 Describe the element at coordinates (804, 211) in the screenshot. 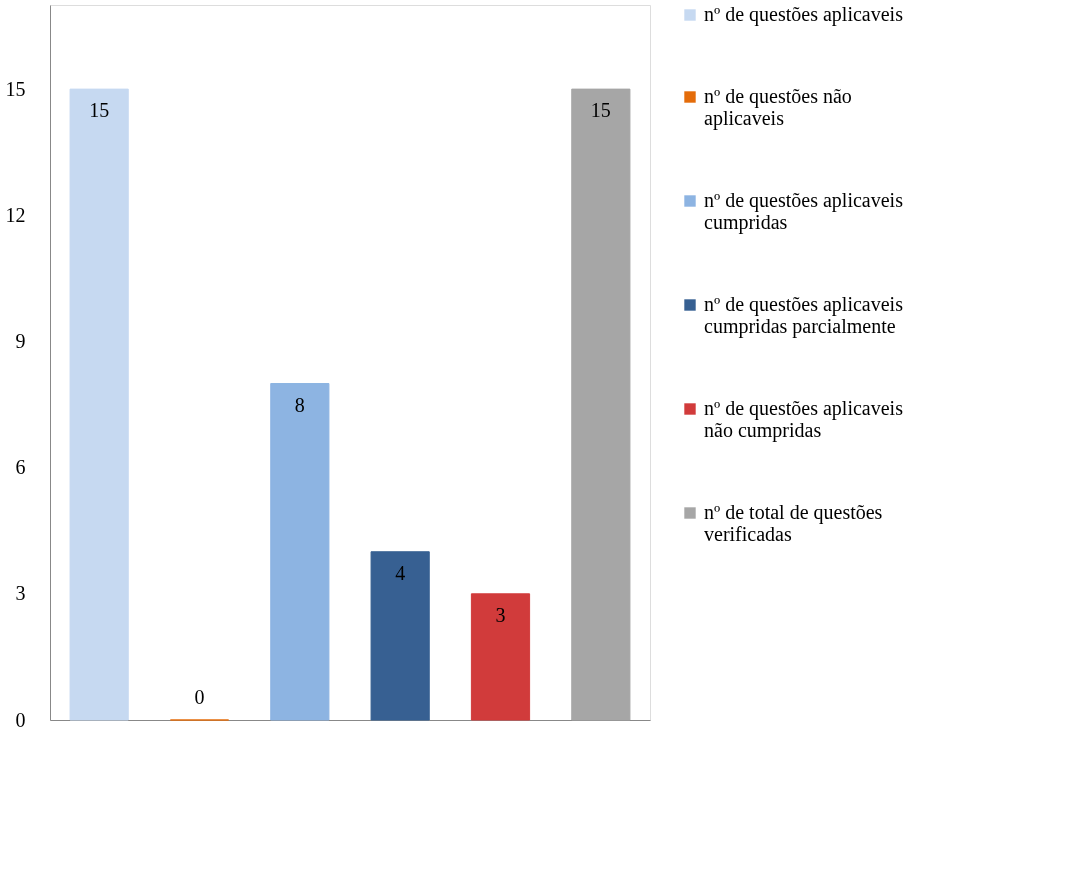

I see `legend-label: nº de questões aplicaveis cumpridas` at that location.